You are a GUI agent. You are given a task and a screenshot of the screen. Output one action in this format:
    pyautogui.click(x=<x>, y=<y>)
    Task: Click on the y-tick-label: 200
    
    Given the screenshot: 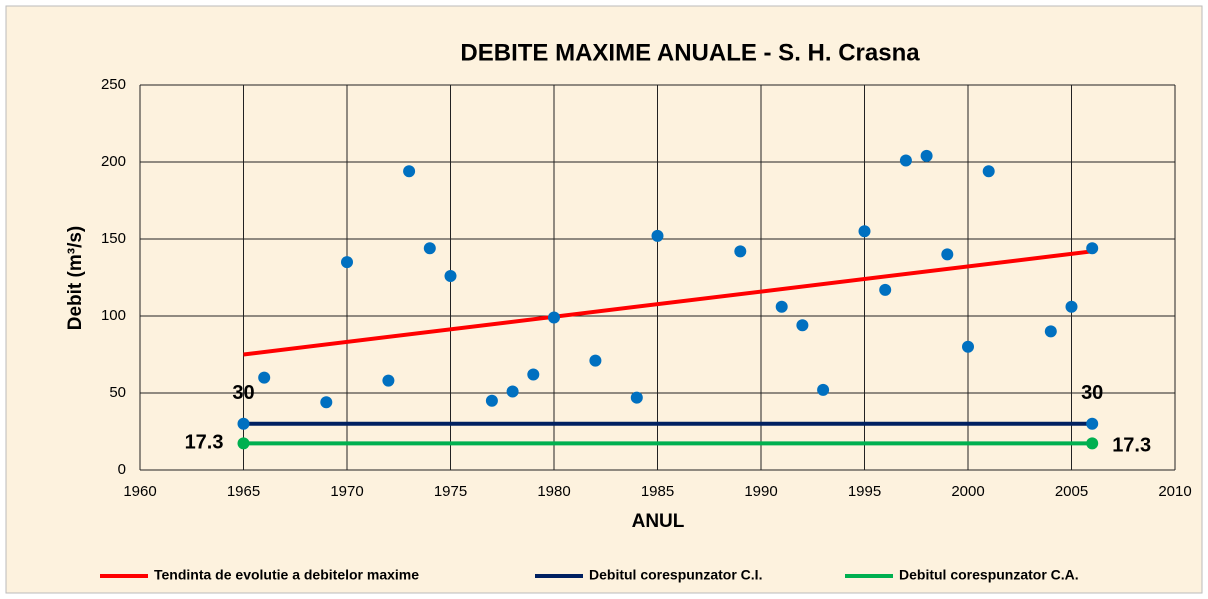 What is the action you would take?
    pyautogui.click(x=113, y=161)
    